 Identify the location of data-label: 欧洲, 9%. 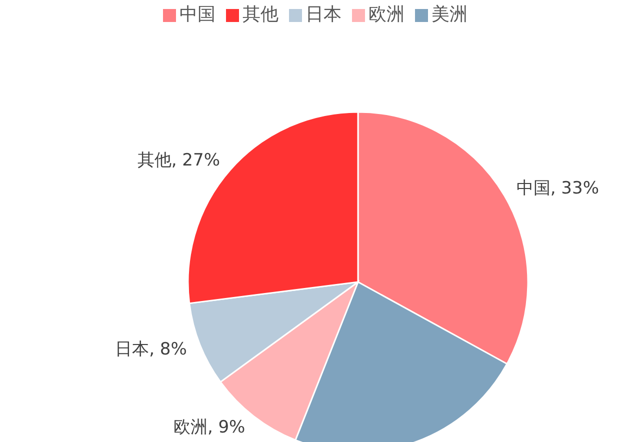
(209, 427).